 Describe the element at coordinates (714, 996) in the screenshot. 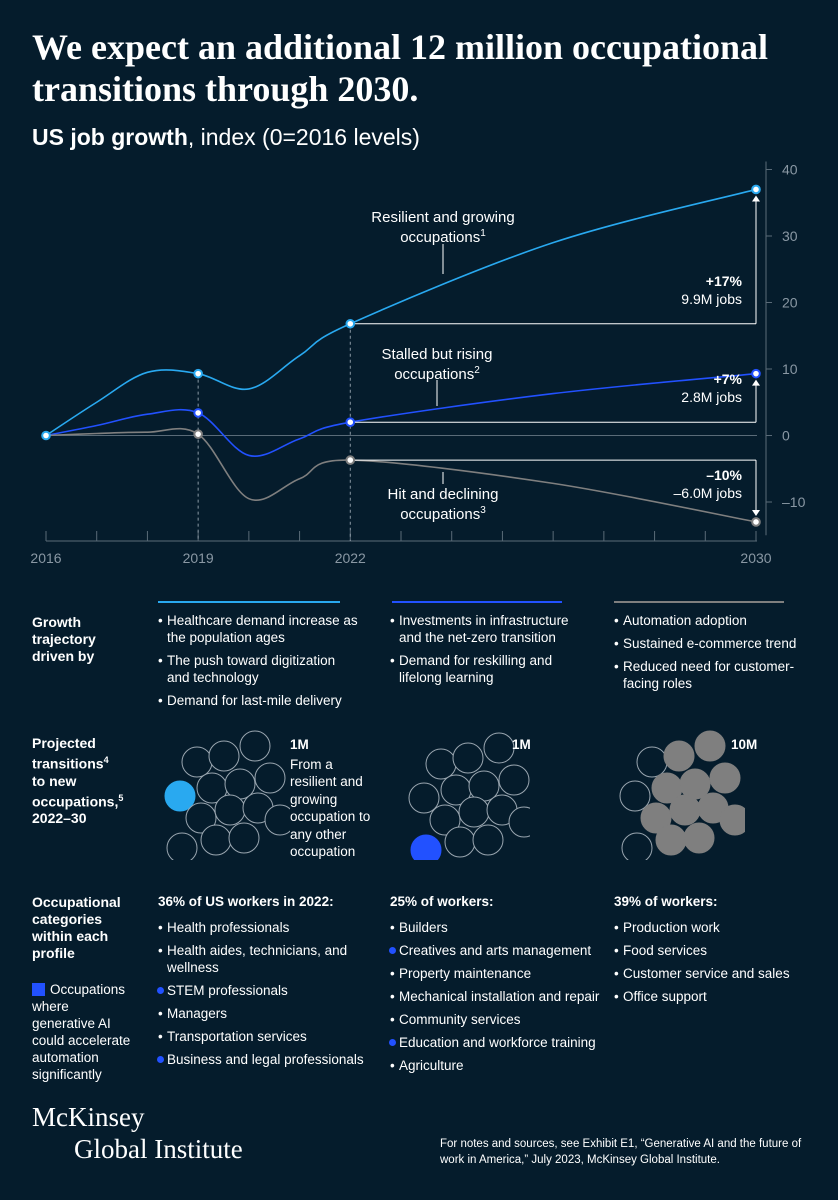

I see `category-item: Office support` at that location.